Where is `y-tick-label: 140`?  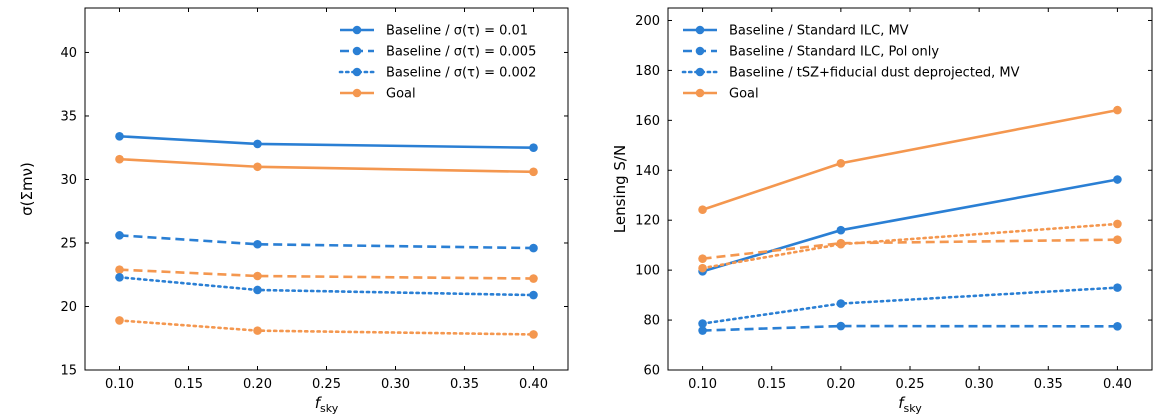 y-tick-label: 140 is located at coordinates (647, 171).